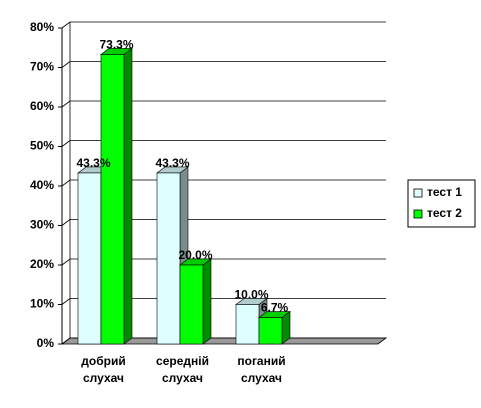  Describe the element at coordinates (103, 369) in the screenshot. I see `x-tick-label: добрий слухач` at that location.